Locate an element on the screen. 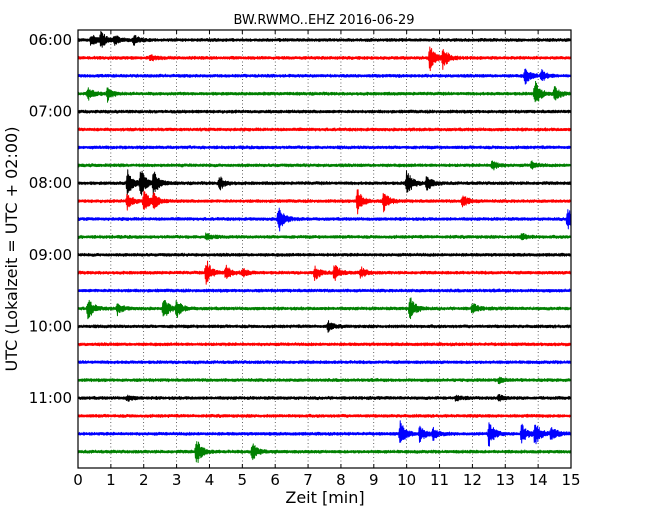 Image resolution: width=650 pixels, height=520 pixels. trace-1100-black is located at coordinates (324, 398).